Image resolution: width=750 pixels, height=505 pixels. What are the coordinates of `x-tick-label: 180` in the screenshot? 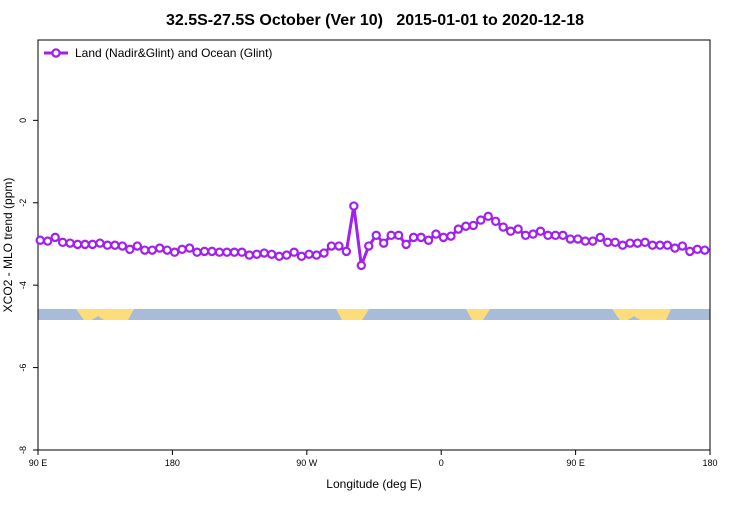 It's located at (172, 463).